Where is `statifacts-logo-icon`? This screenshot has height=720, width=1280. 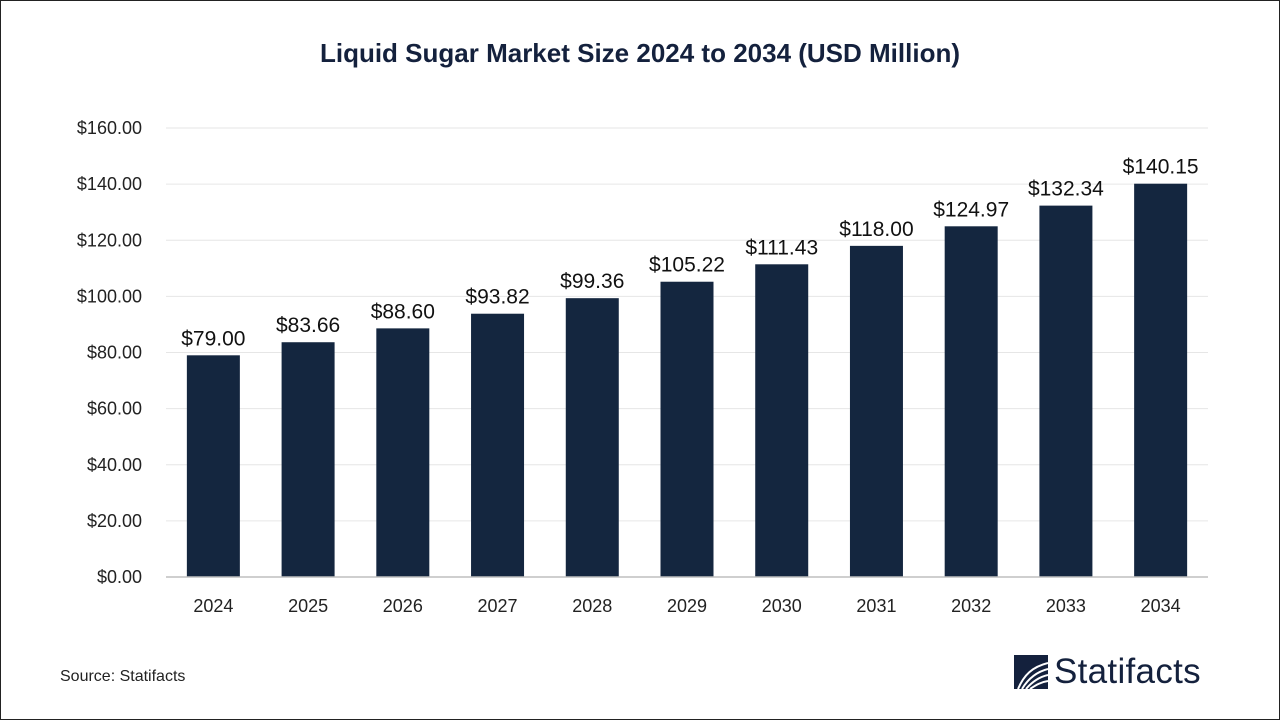
statifacts-logo-icon is located at coordinates (1031, 672).